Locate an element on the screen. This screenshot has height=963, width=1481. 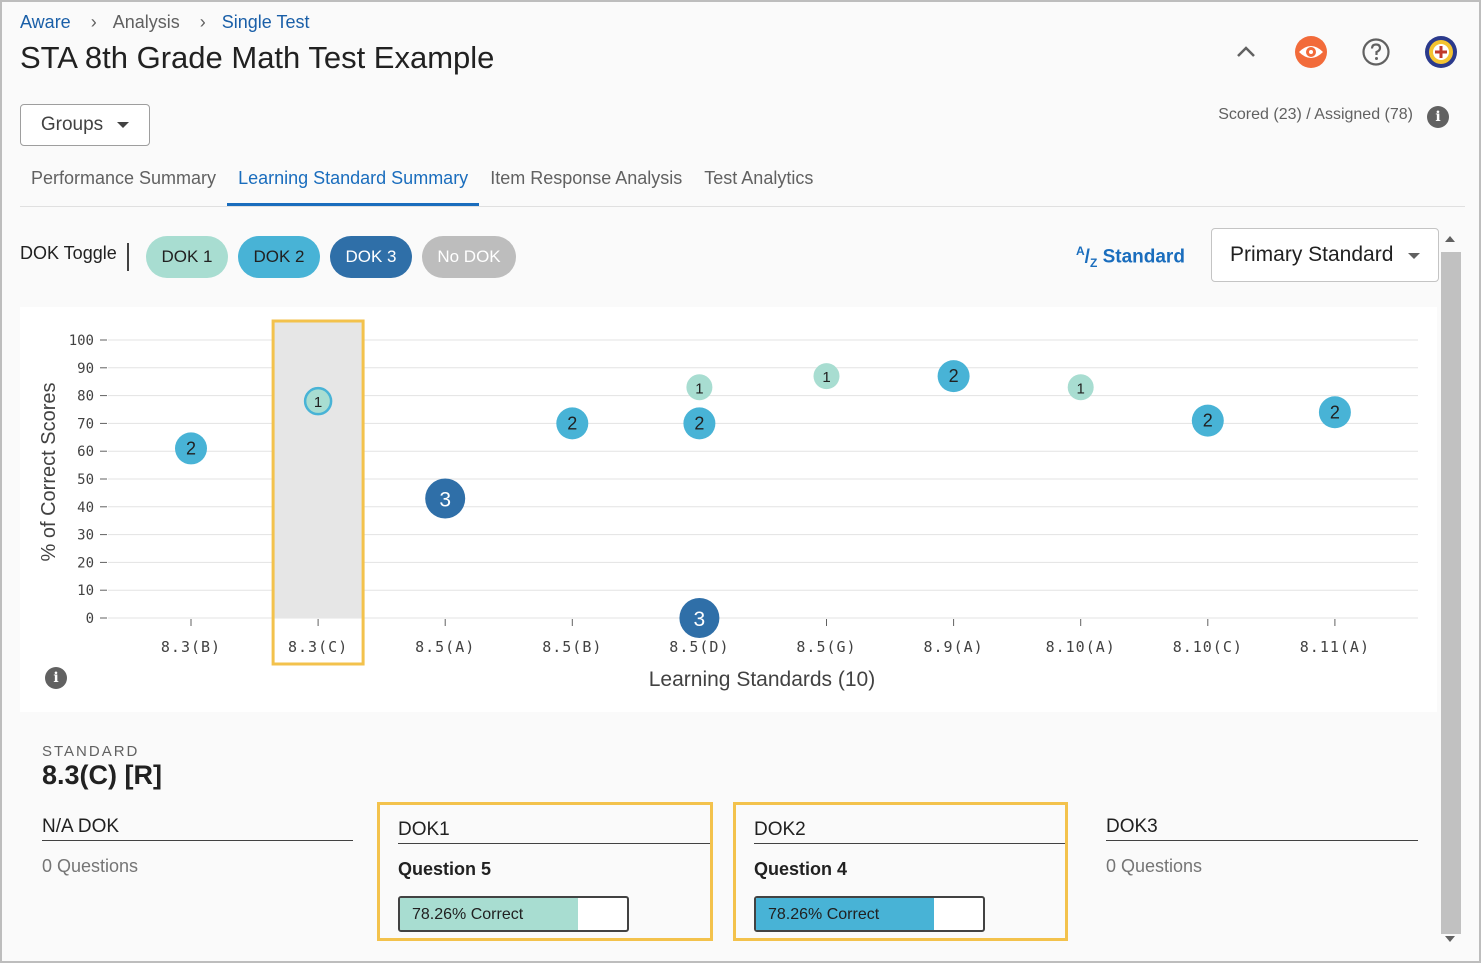
data-point-label: 3 is located at coordinates (700, 619).